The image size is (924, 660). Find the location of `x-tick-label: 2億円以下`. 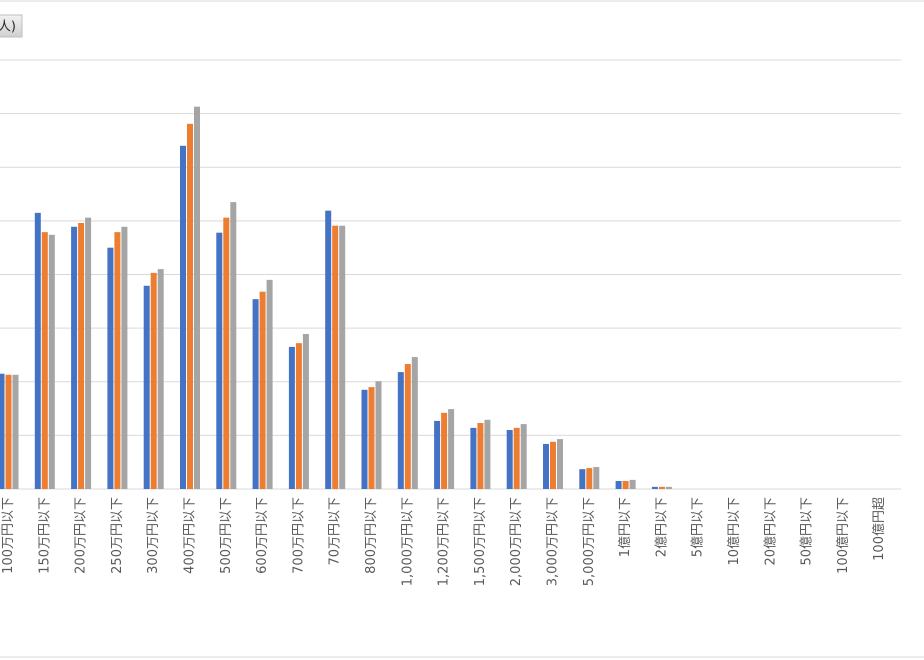

x-tick-label: 2億円以下 is located at coordinates (661, 527).